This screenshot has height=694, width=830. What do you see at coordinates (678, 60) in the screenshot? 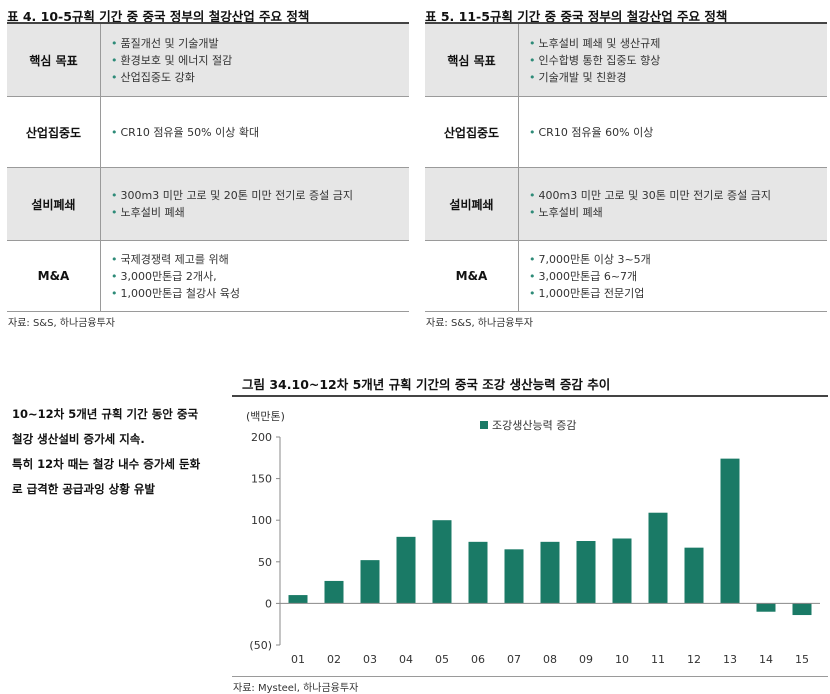
I see `list-item: 인수합병 통한 집중도 향상` at bounding box center [678, 60].